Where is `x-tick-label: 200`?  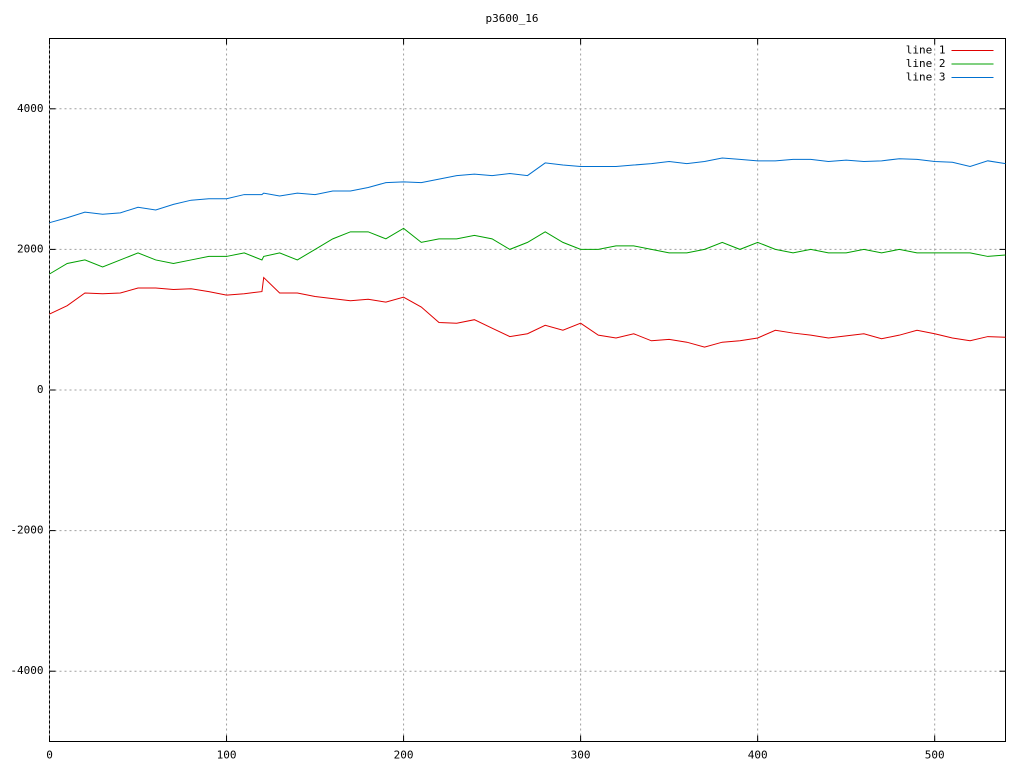
x-tick-label: 200 is located at coordinates (404, 755).